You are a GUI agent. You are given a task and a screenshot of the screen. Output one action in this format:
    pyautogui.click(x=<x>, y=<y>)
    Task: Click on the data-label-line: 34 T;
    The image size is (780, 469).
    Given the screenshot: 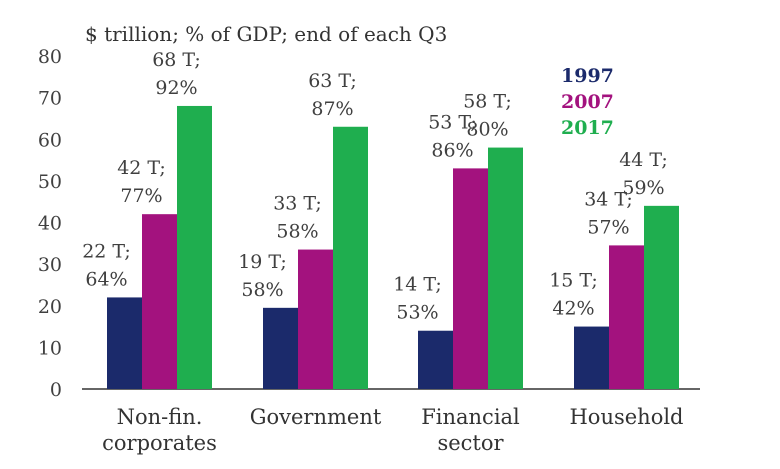 What is the action you would take?
    pyautogui.click(x=608, y=199)
    